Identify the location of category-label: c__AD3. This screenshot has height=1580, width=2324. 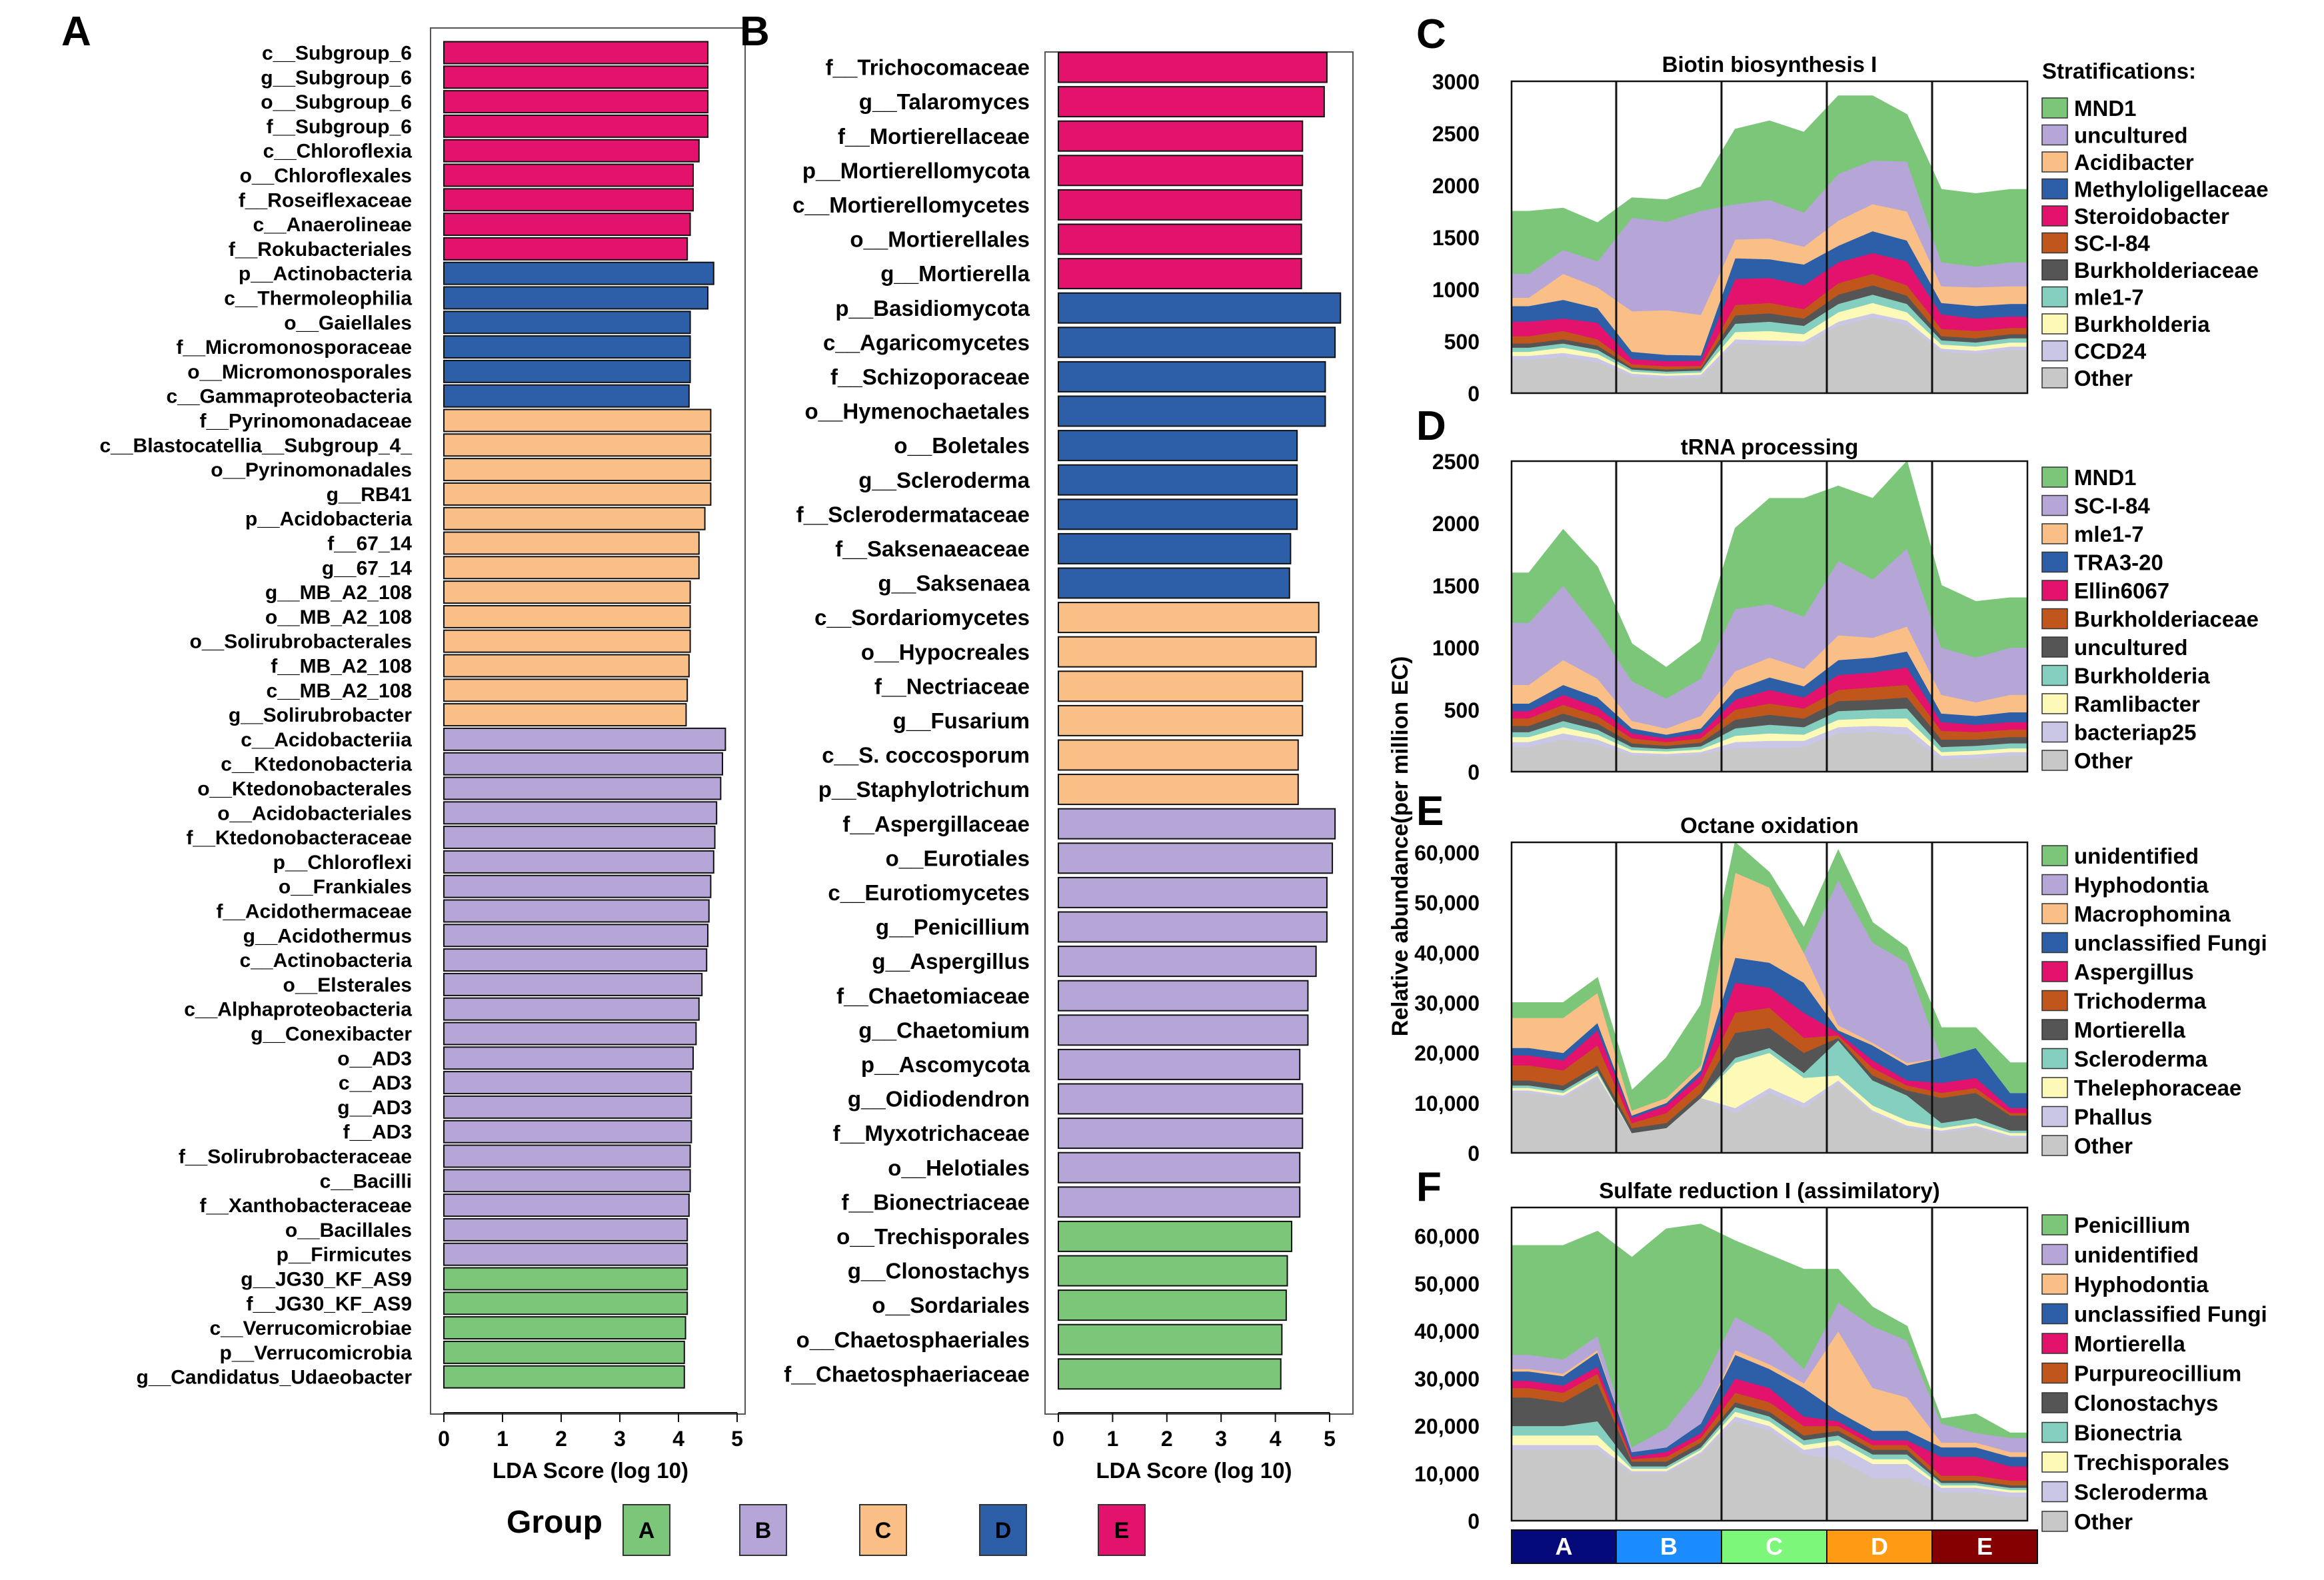
(375, 1083).